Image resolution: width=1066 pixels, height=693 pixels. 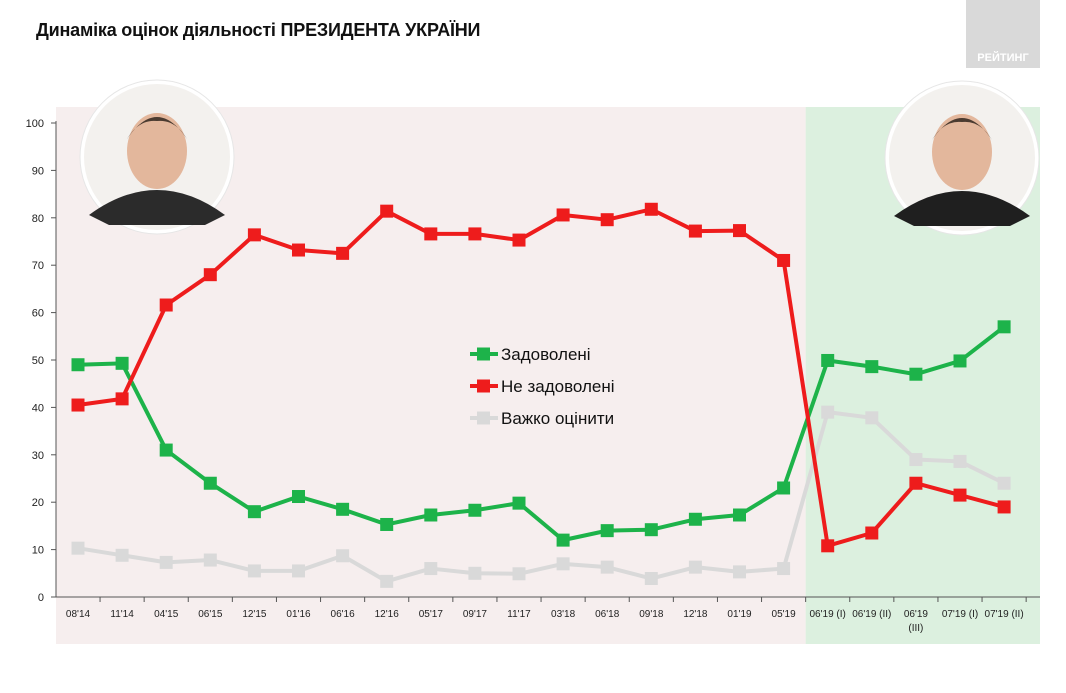 What do you see at coordinates (38, 361) in the screenshot?
I see `y-tick-label: 50` at bounding box center [38, 361].